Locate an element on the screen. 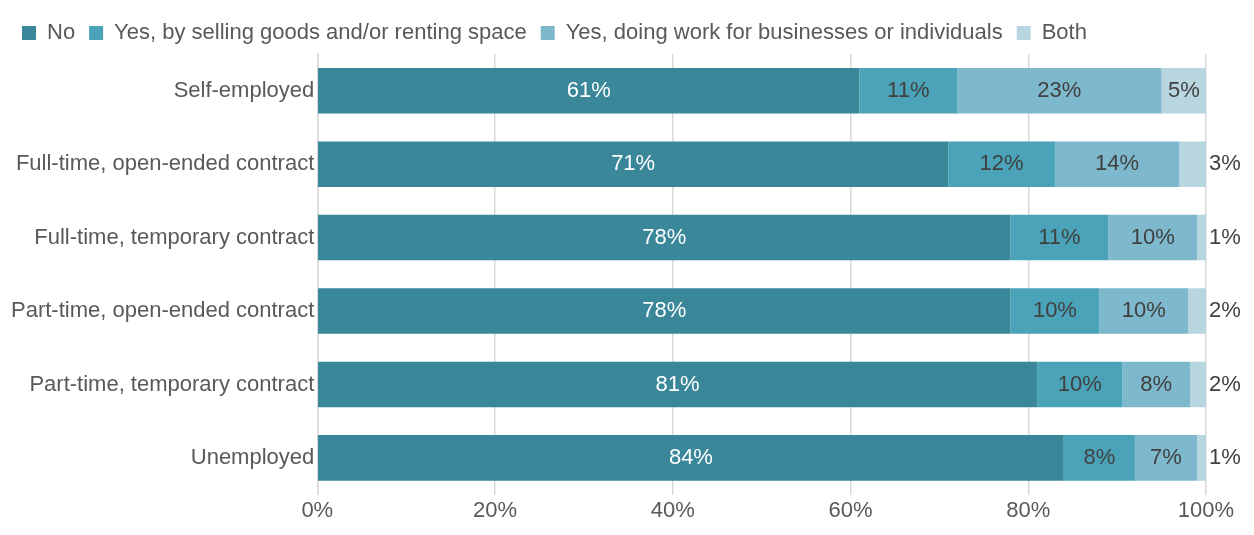 This screenshot has height=535, width=1254. y-tick-label: Self-employed is located at coordinates (244, 89).